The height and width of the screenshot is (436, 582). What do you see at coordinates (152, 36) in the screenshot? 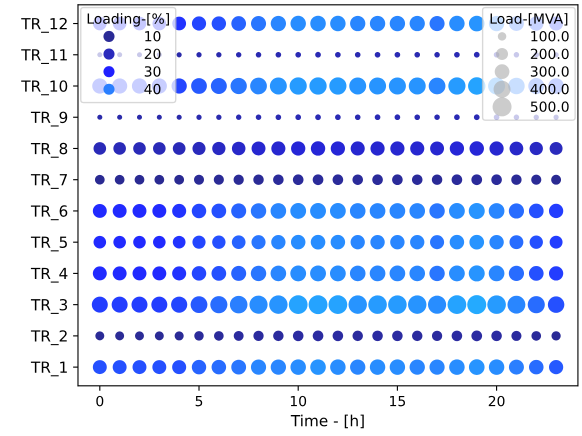
I see `legend-label: 10` at bounding box center [152, 36].